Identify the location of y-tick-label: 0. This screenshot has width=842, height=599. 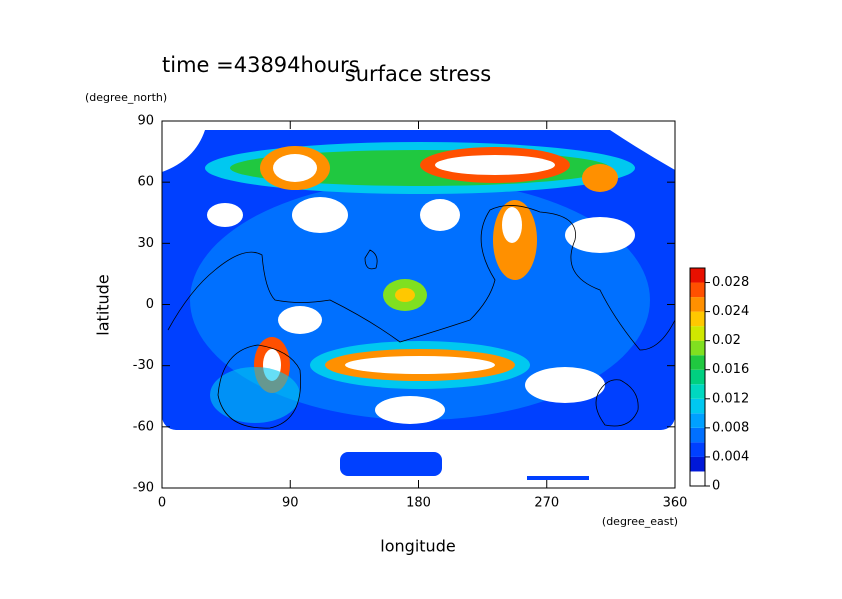
(150, 304).